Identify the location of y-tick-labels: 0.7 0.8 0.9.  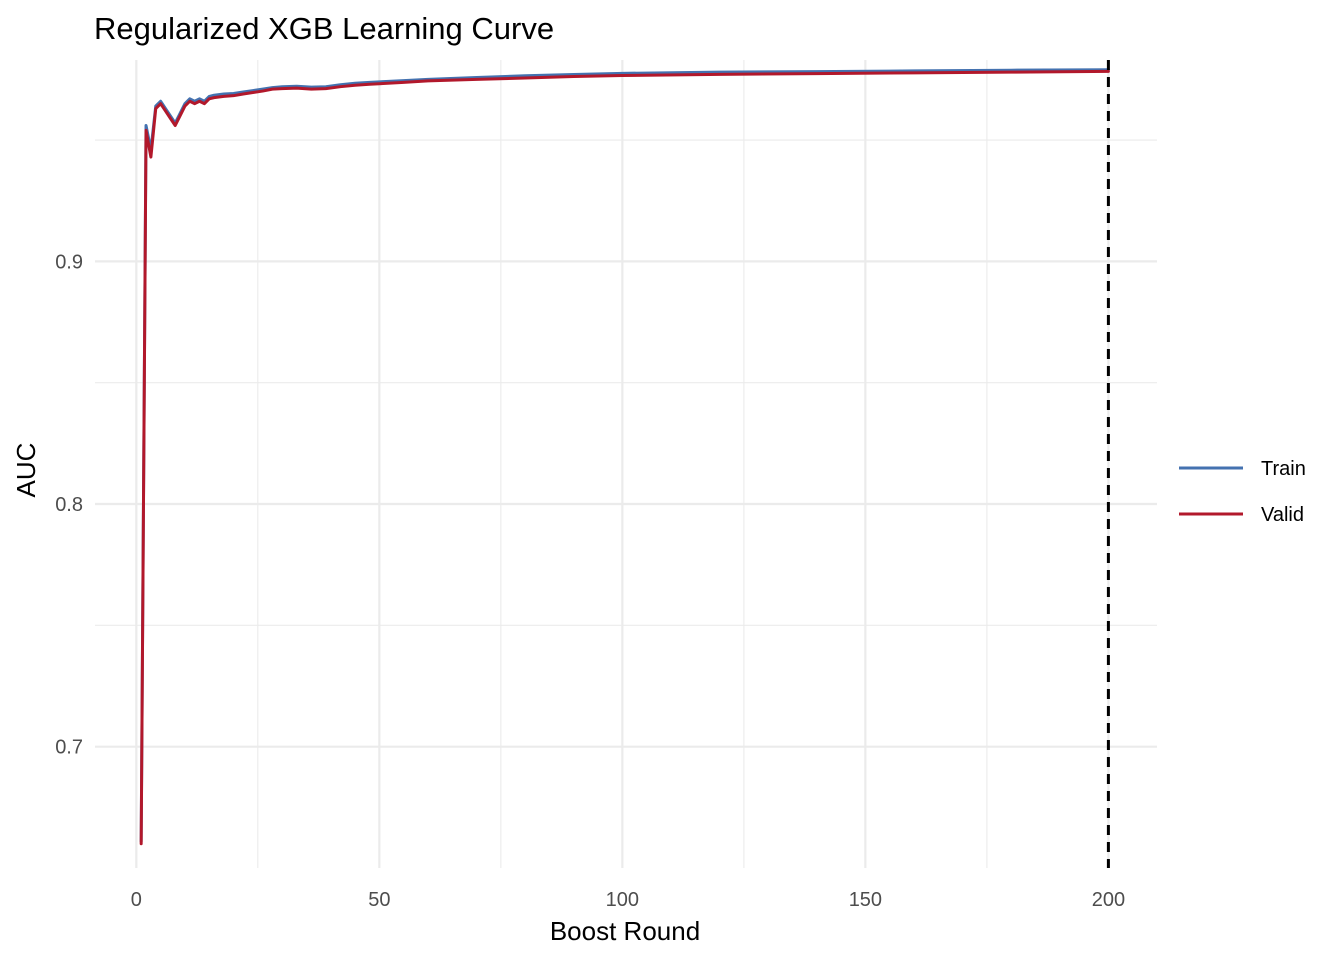
(69, 504).